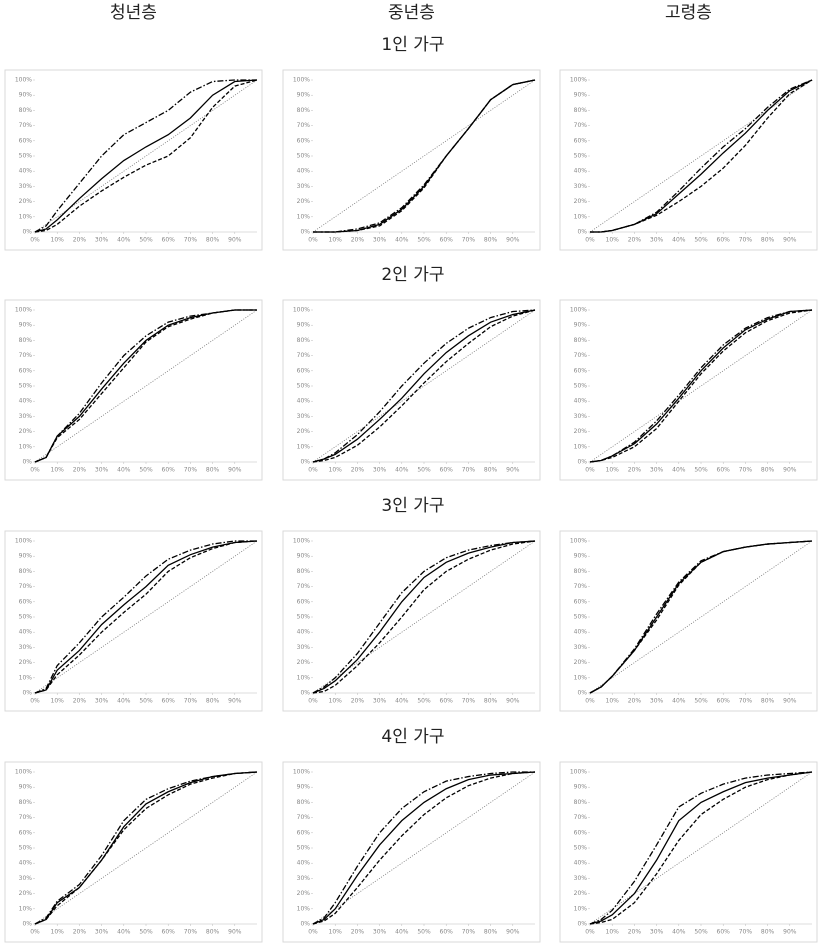 Image resolution: width=827 pixels, height=948 pixels. Describe the element at coordinates (412, 45) in the screenshot. I see `row-title: 1인 가구` at that location.